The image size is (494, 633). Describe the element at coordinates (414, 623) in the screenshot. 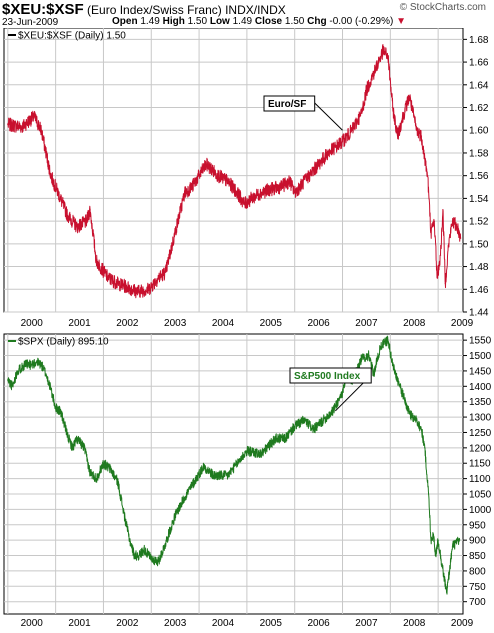

I see `spx-x-tick-label: 2008` at that location.